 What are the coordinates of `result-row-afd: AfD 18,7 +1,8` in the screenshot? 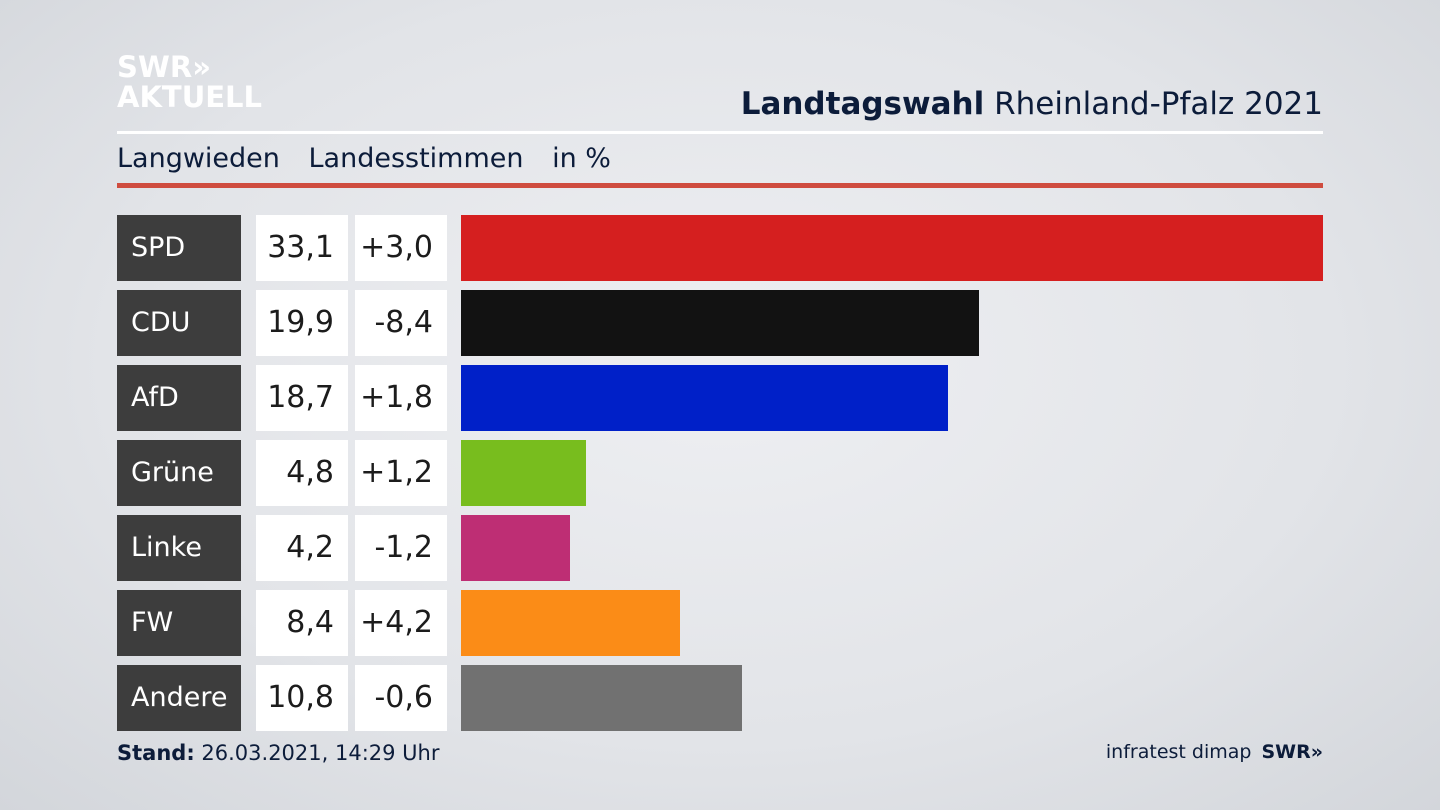 It's located at (720, 398).